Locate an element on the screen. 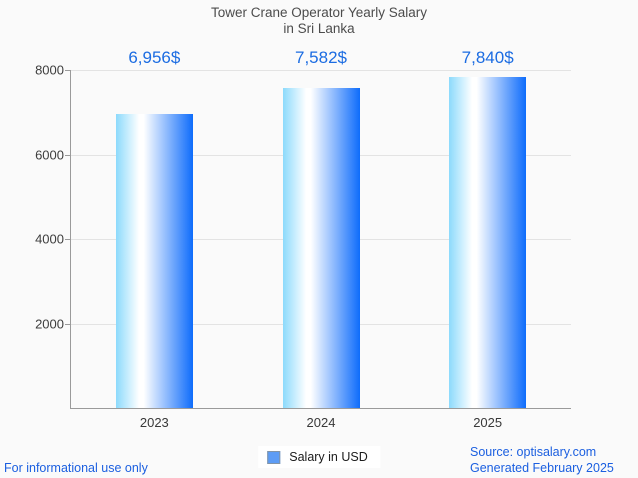  bar-2023 is located at coordinates (154, 261).